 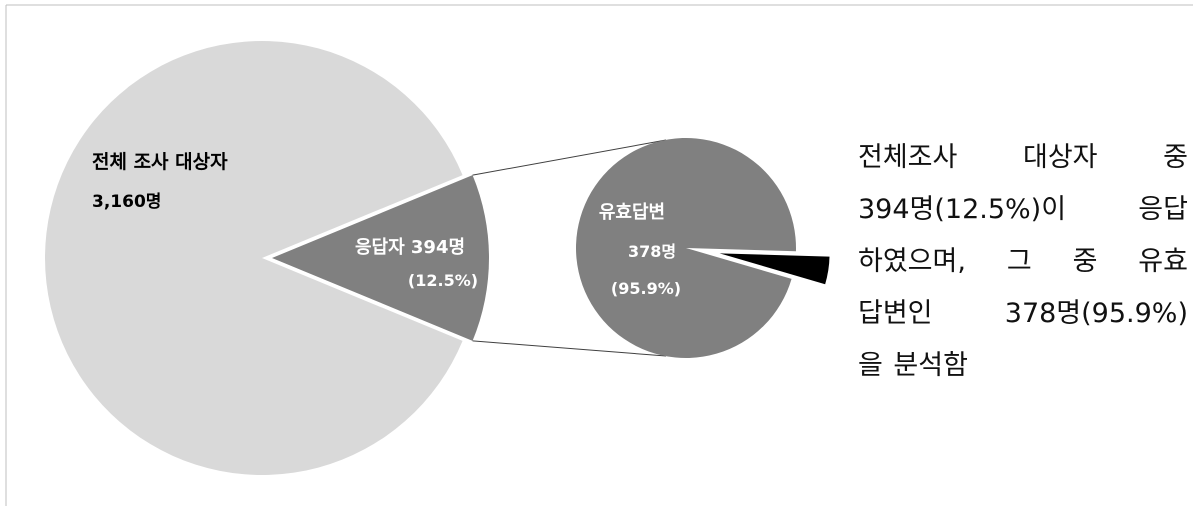 What do you see at coordinates (632, 212) in the screenshot?
I see `label-valid-line1: 유효답변` at bounding box center [632, 212].